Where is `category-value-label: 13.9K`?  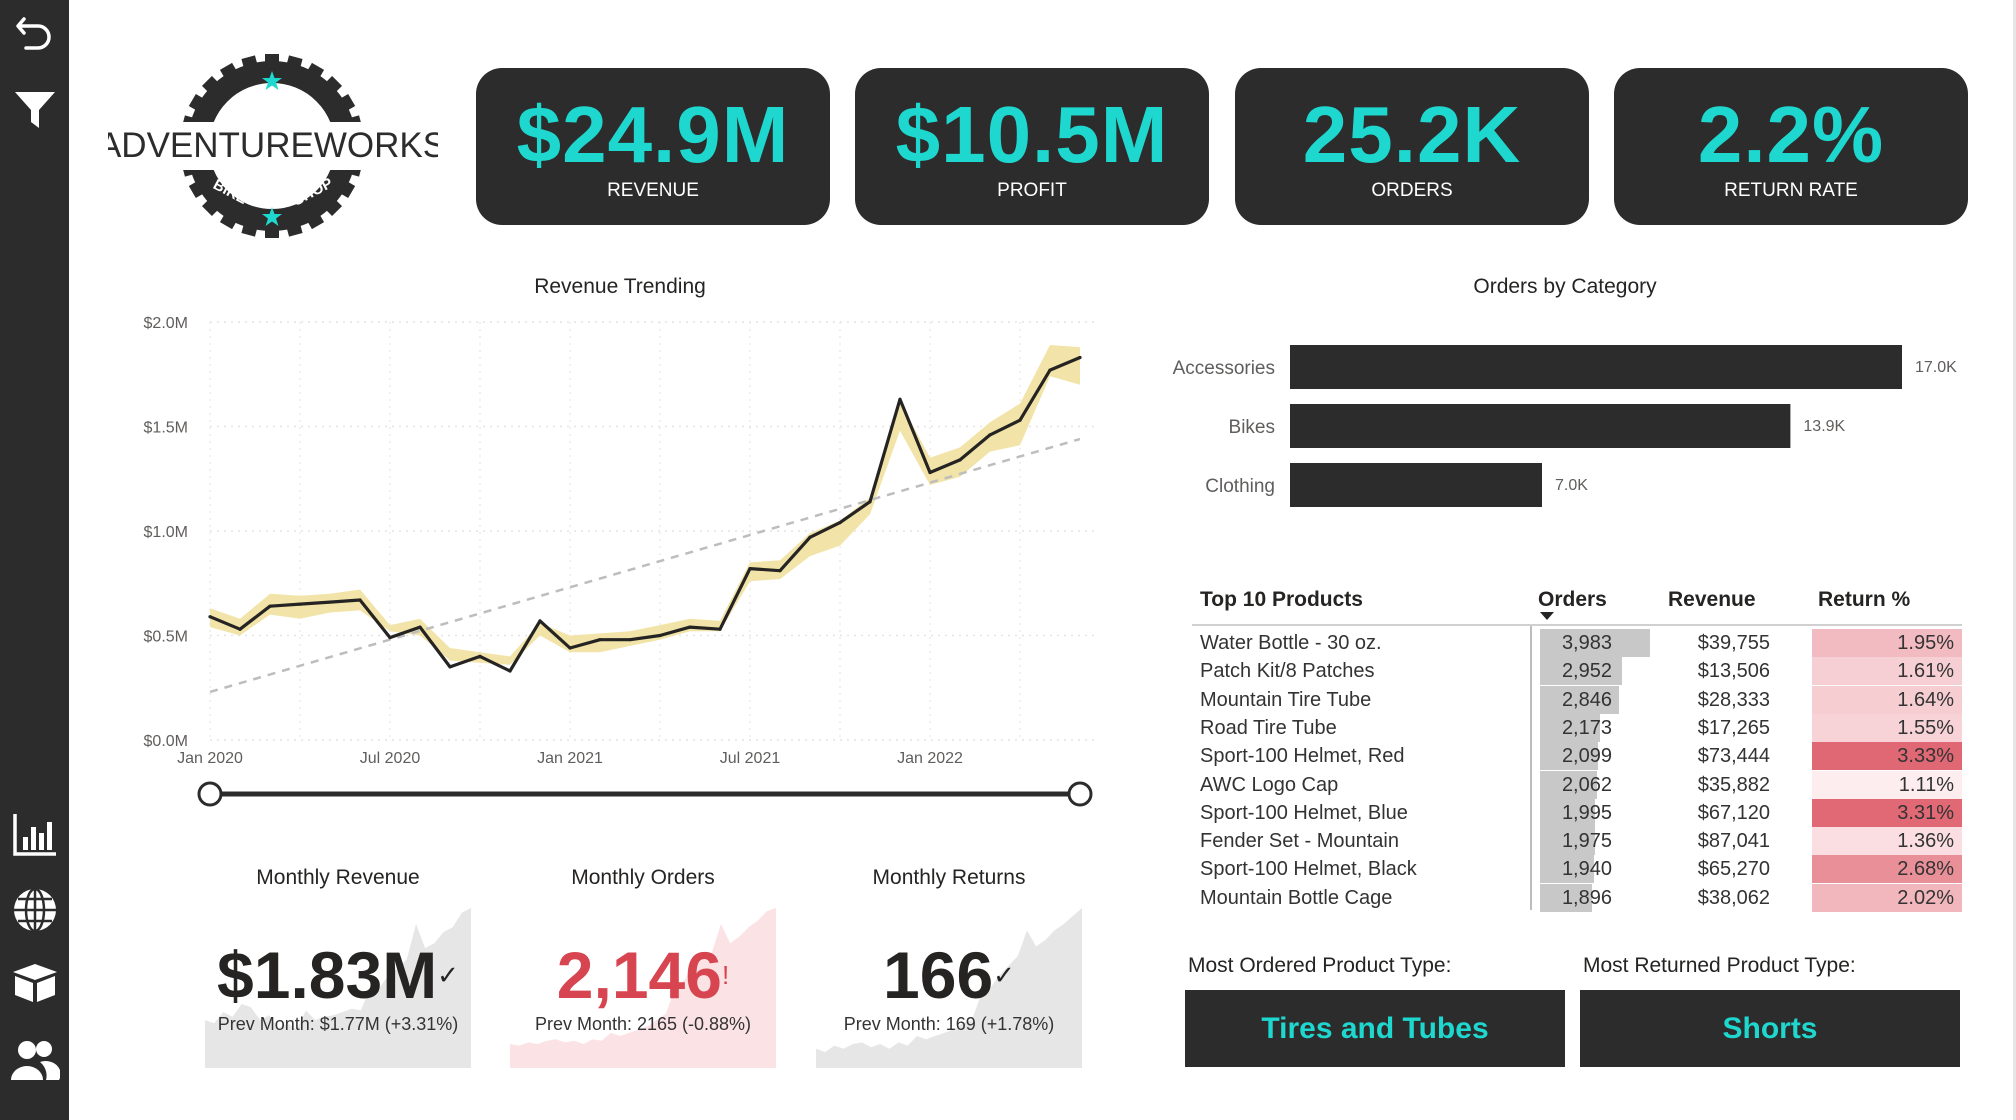
category-value-label: 13.9K is located at coordinates (1824, 426).